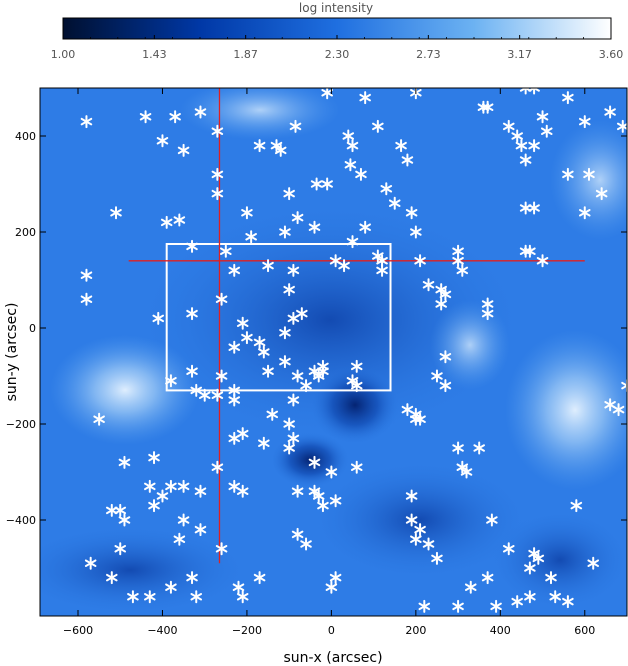 The image size is (628, 666). Describe the element at coordinates (21, 520) in the screenshot. I see `y-tick-label: −400` at that location.